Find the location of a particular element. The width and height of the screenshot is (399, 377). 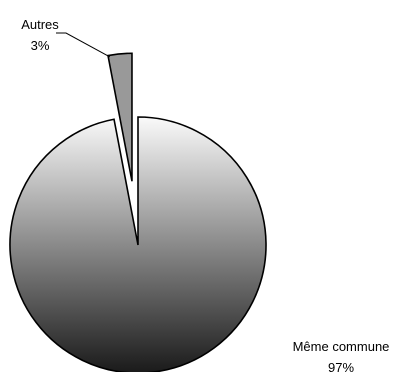

slice-value-autres: 3% is located at coordinates (40, 45).